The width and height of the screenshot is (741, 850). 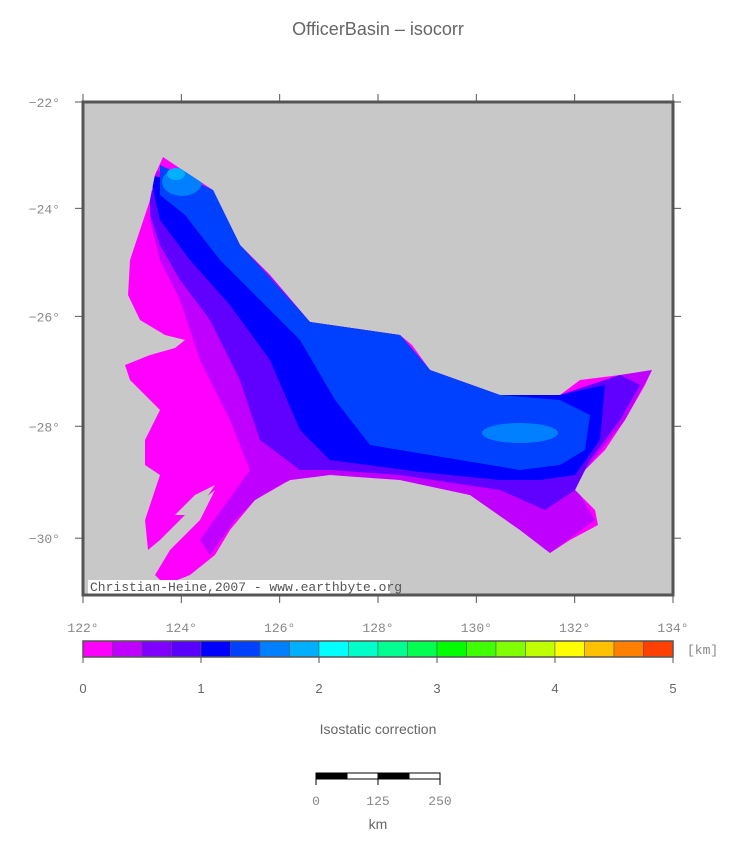 I want to click on scalebar-unit: km, so click(x=378, y=824).